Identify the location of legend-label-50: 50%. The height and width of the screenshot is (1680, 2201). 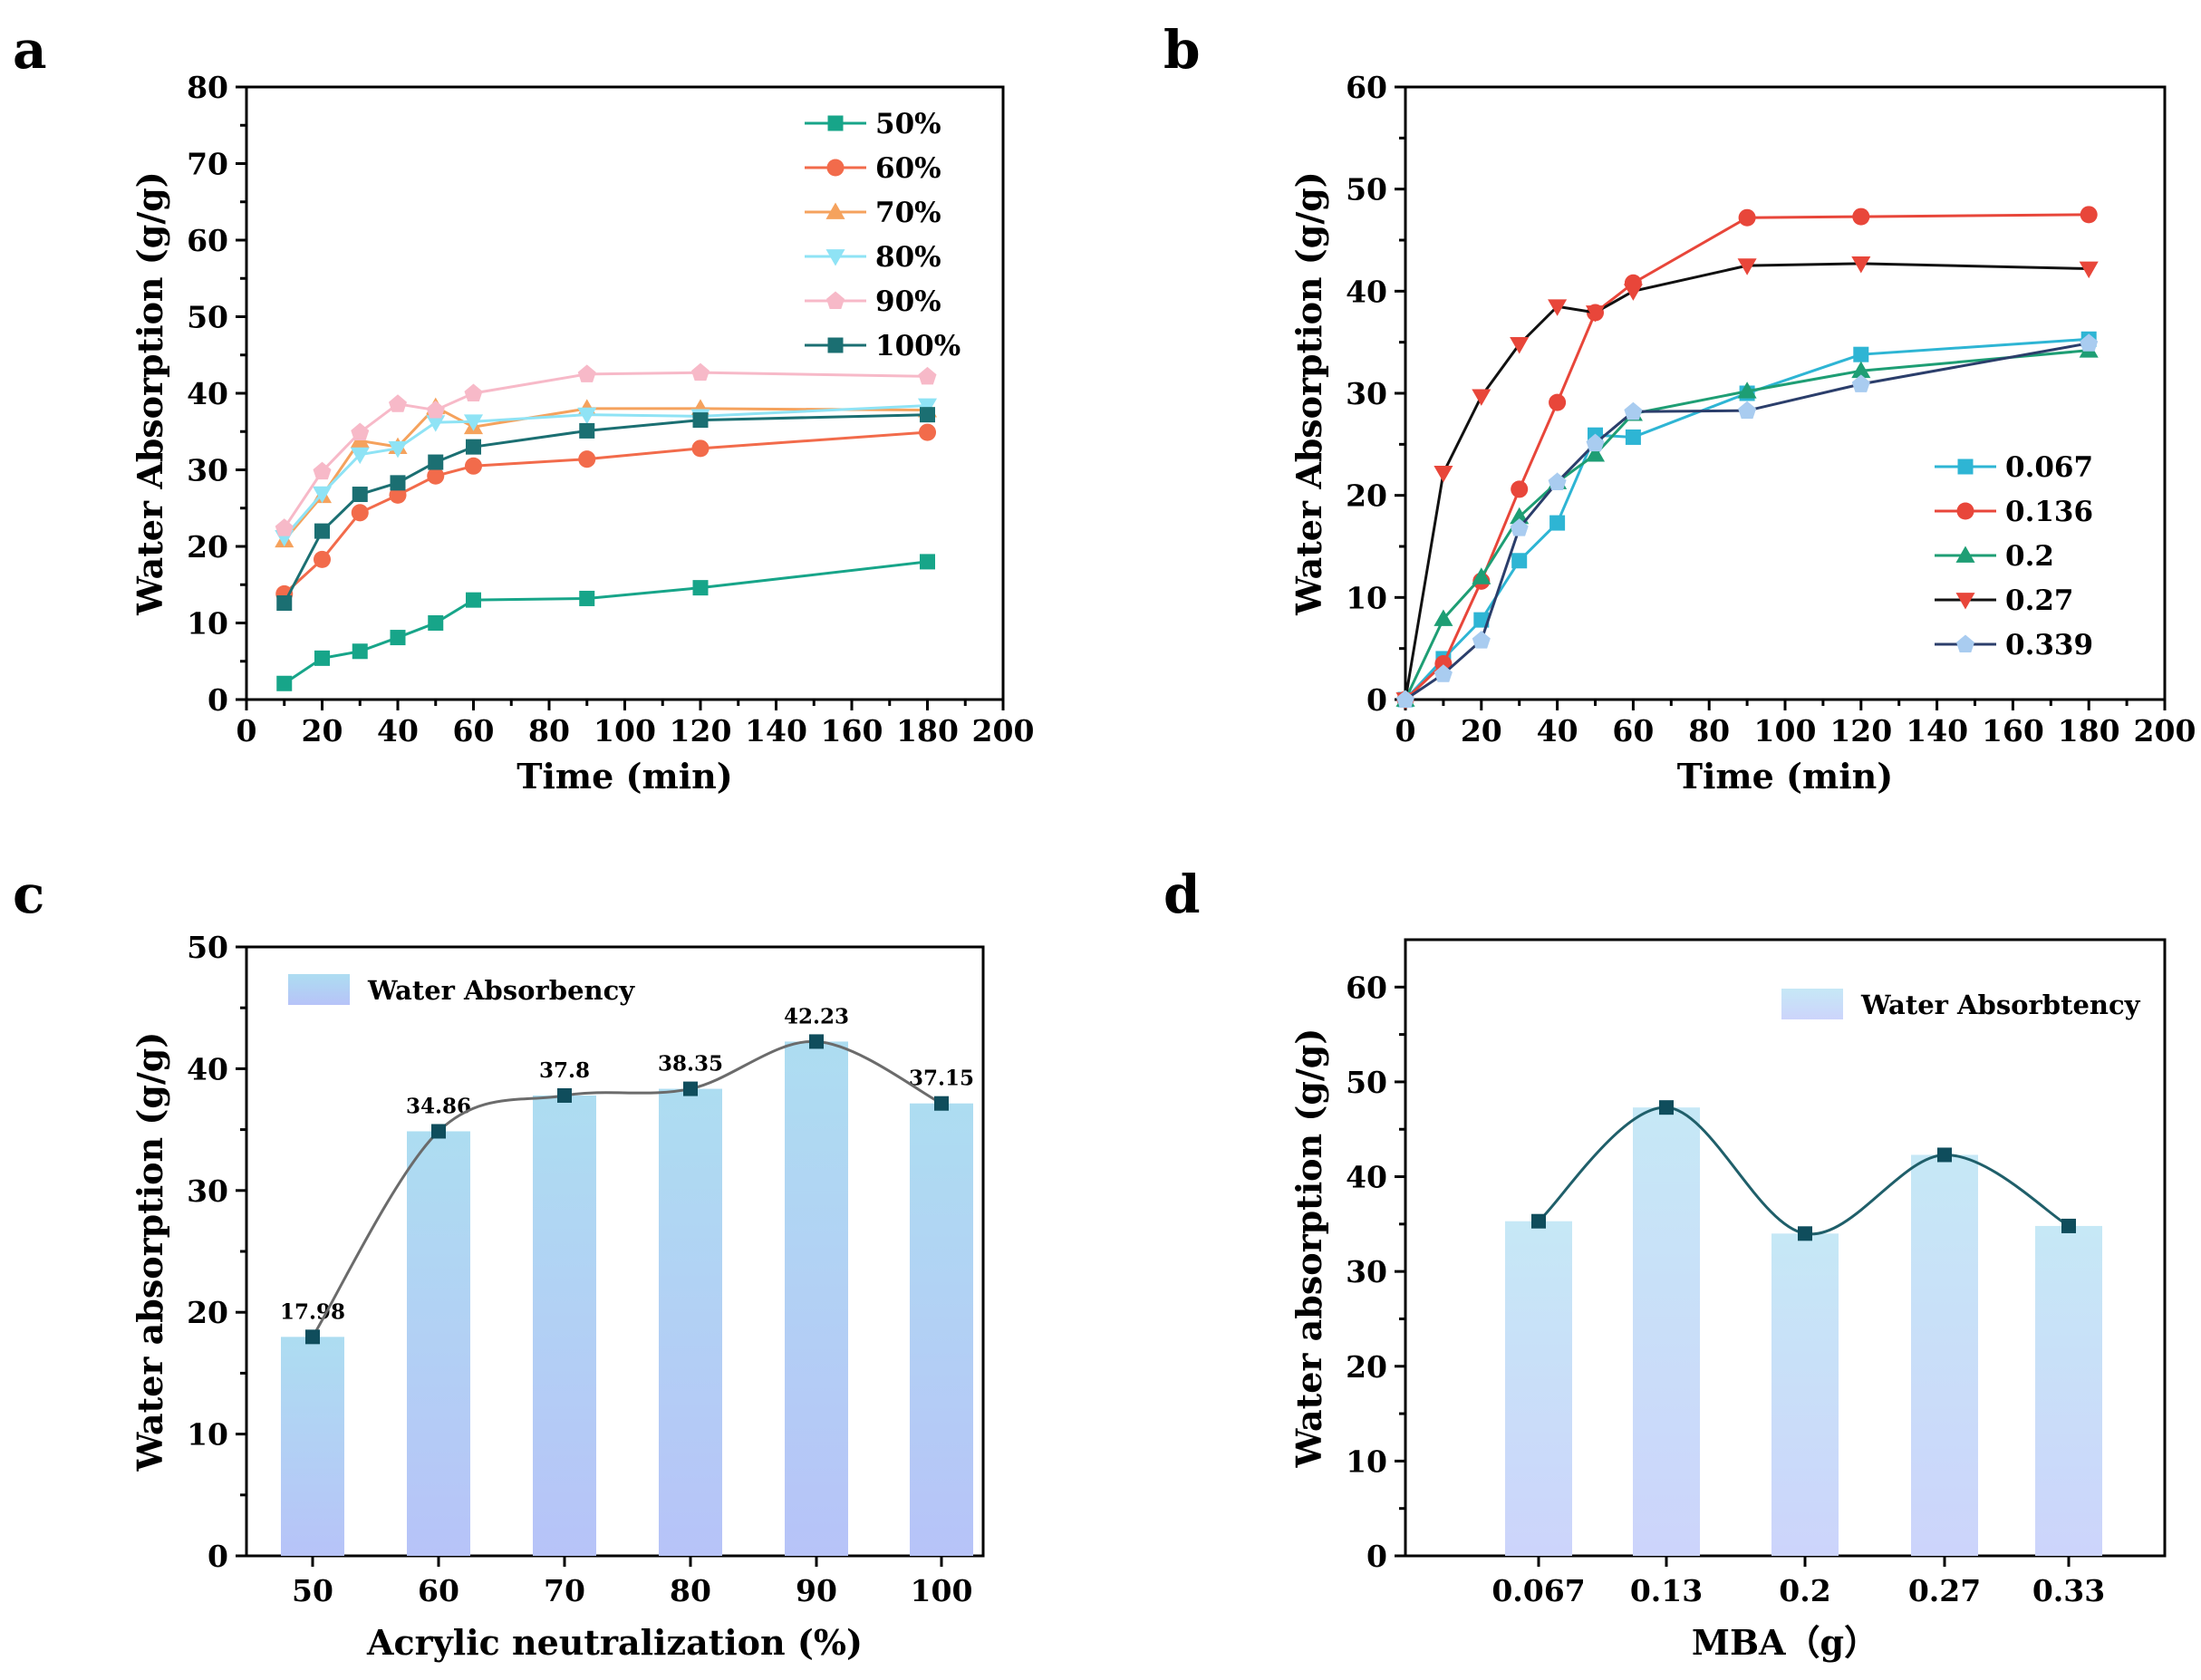
(908, 124).